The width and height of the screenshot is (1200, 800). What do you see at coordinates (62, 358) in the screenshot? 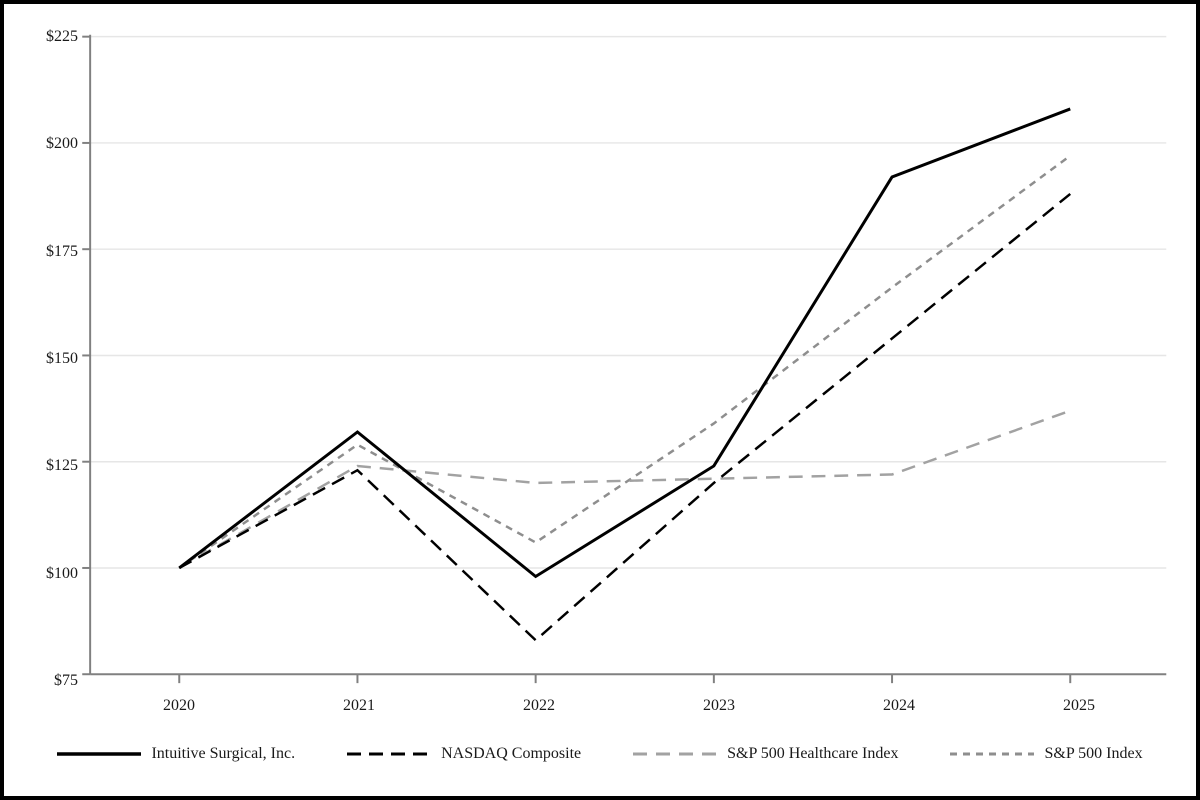
I see `y-axis-tick-label: $150` at bounding box center [62, 358].